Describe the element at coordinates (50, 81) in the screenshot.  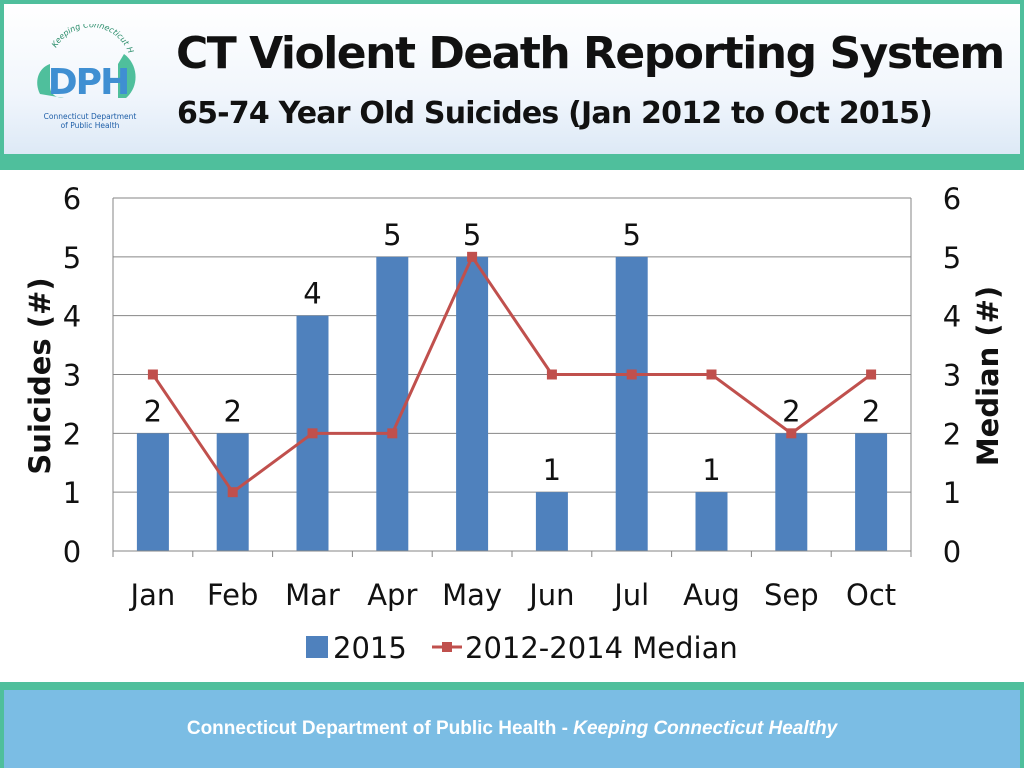
I see `state-outline-shape` at that location.